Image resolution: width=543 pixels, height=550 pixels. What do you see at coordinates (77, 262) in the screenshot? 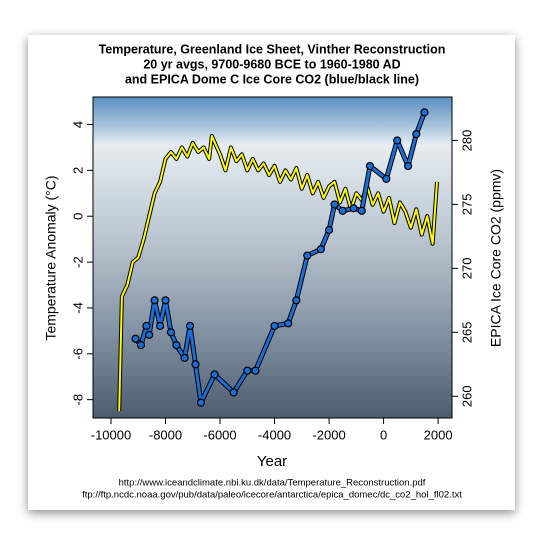
I see `y-tick-label: -2` at bounding box center [77, 262].